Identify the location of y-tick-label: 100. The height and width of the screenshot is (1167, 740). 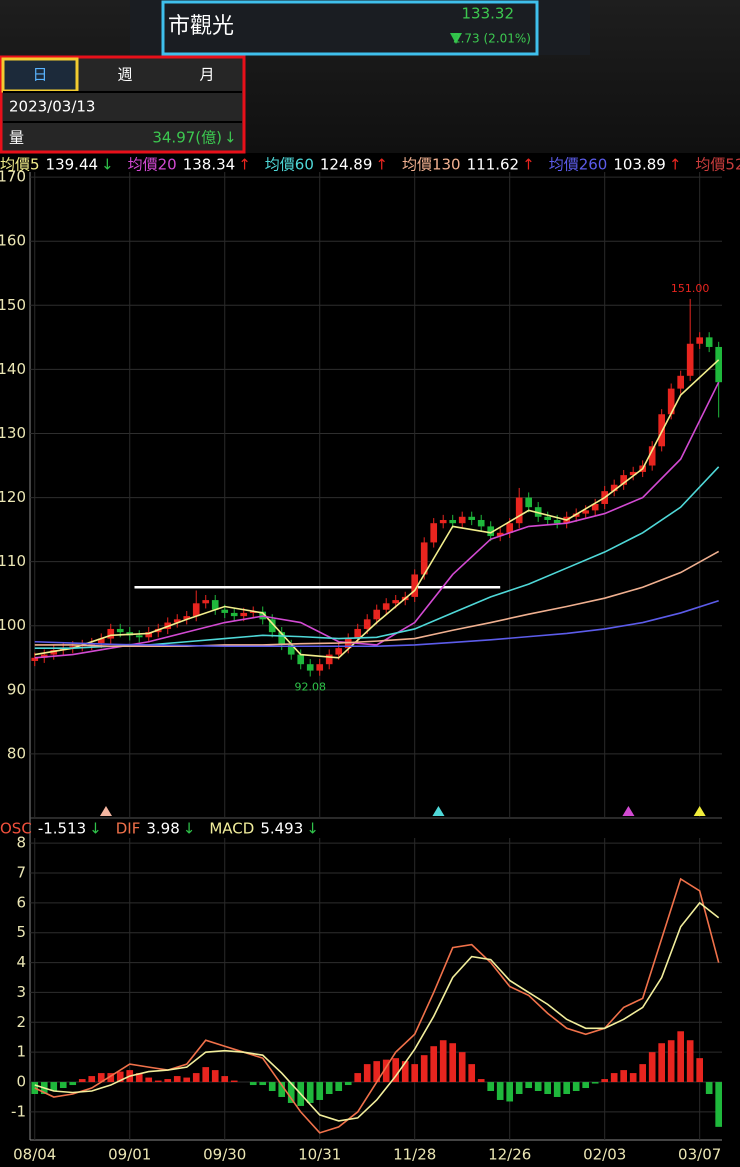
(13, 625).